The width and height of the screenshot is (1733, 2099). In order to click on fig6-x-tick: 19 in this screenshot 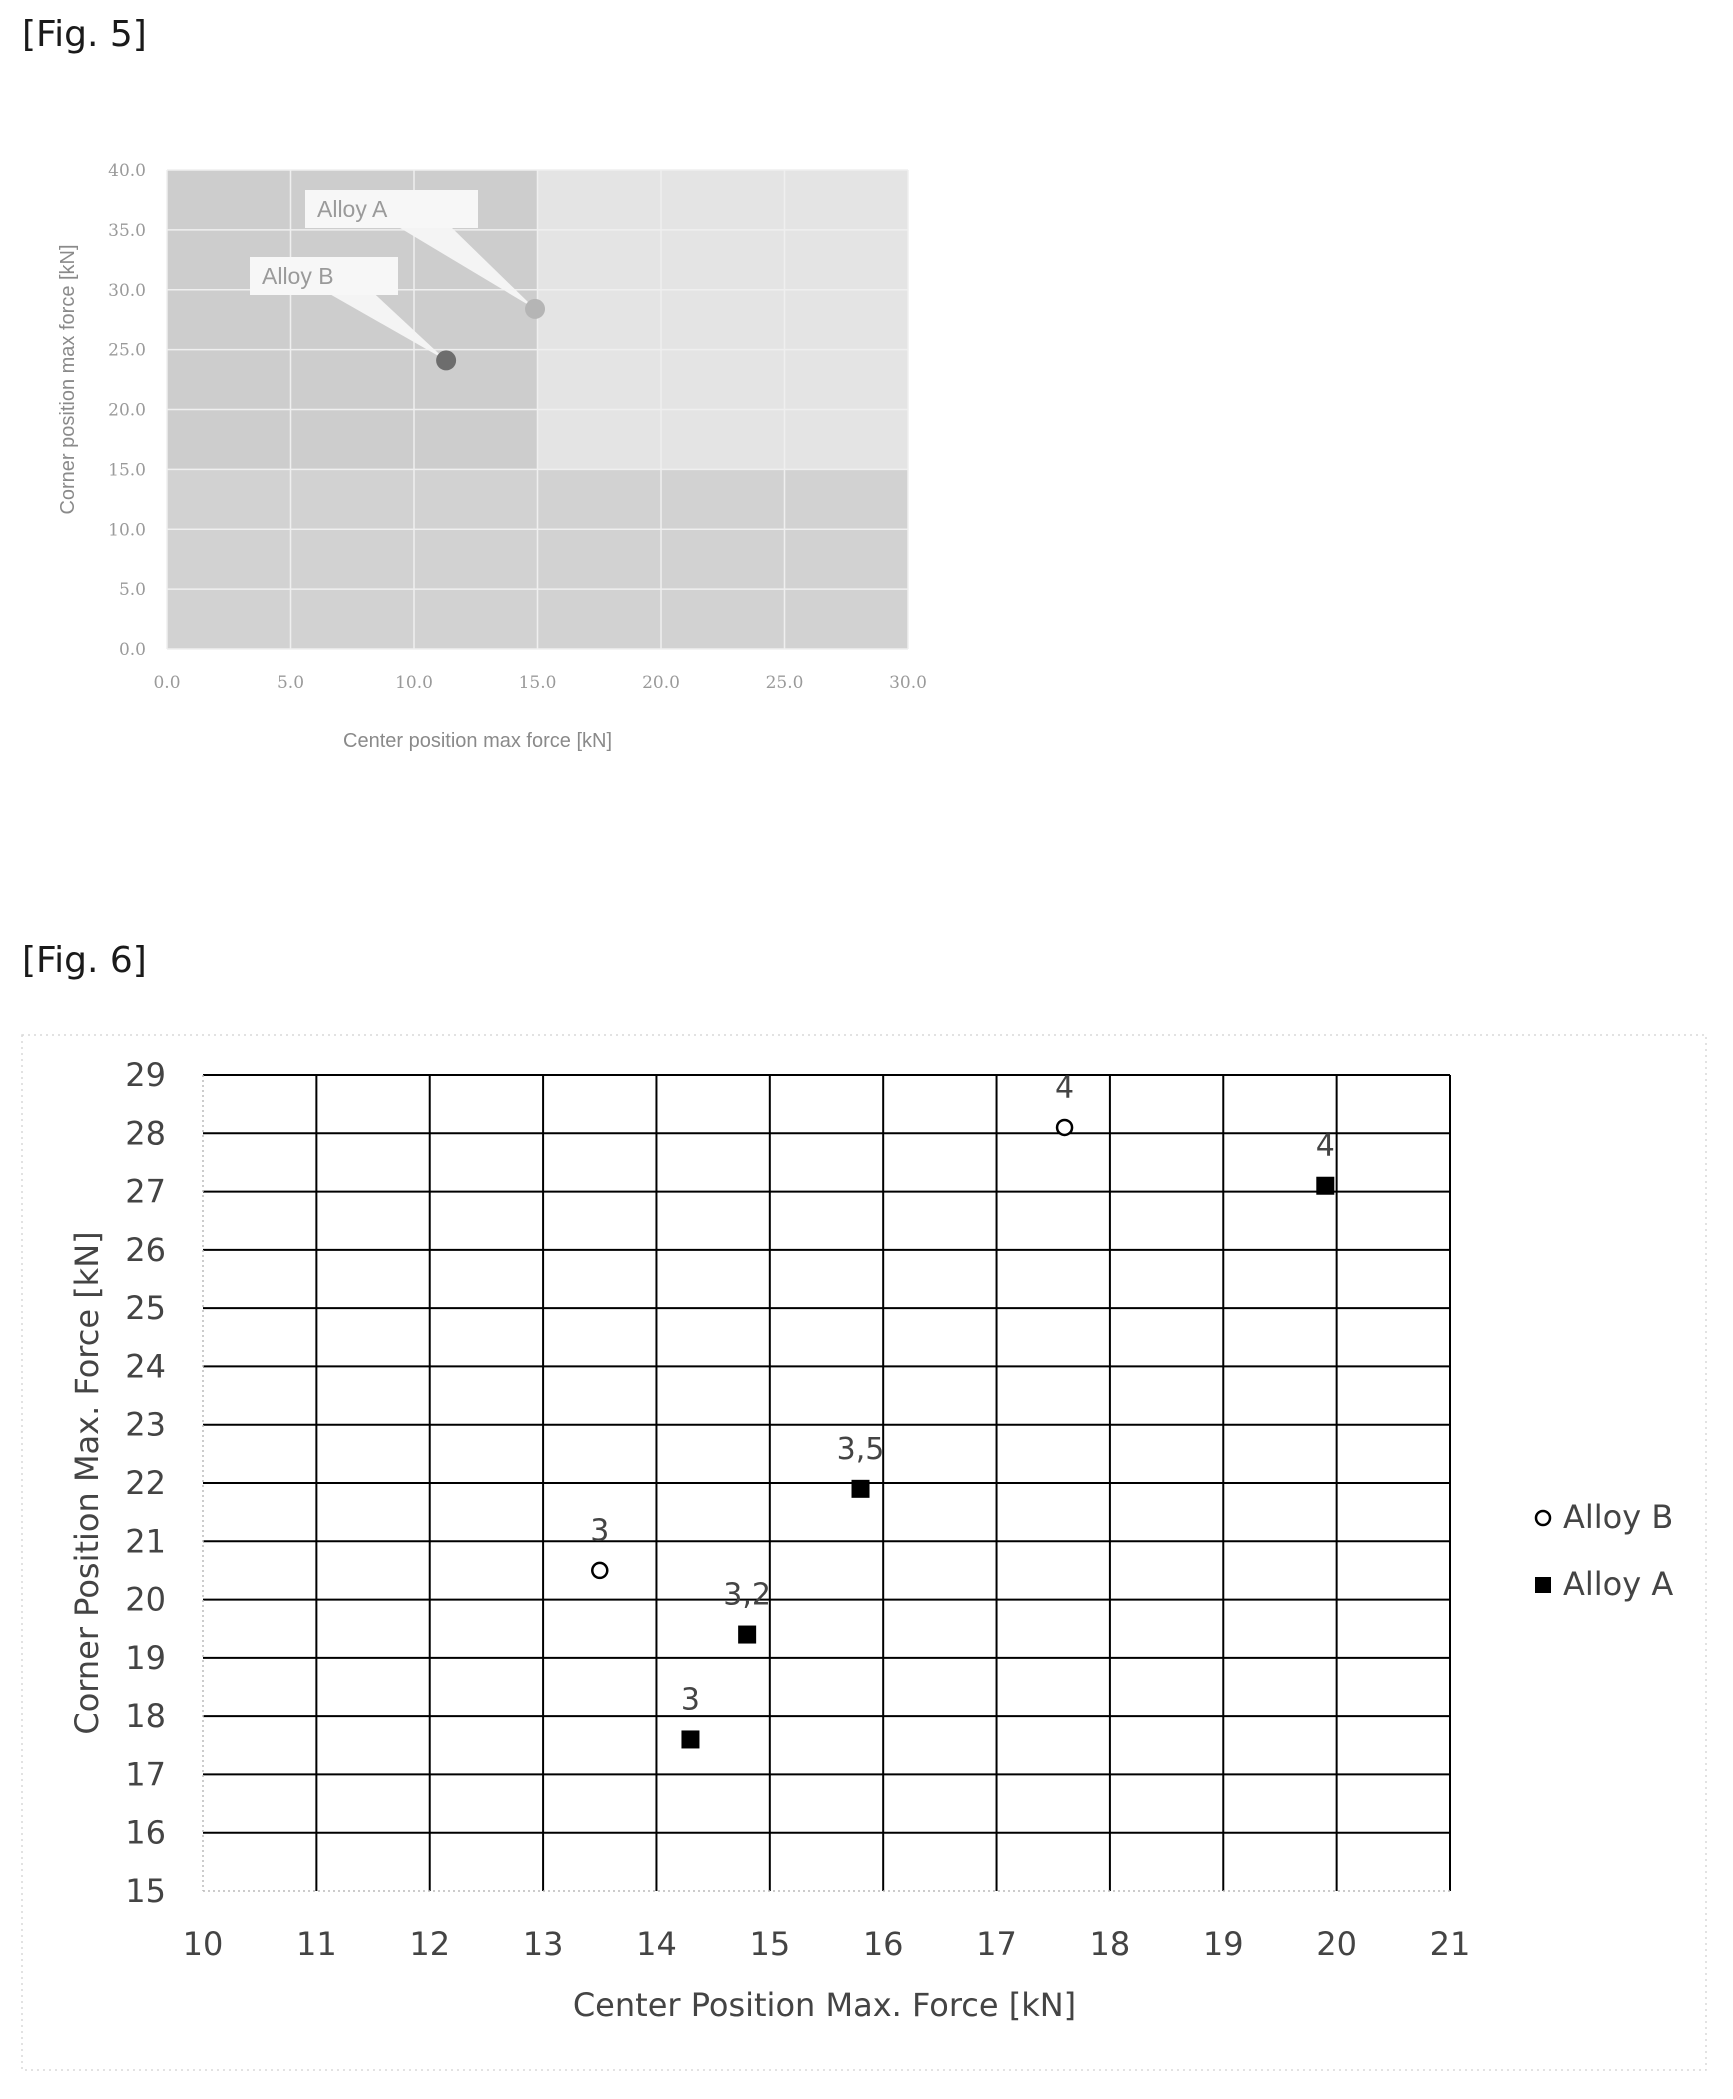, I will do `click(1223, 1944)`.